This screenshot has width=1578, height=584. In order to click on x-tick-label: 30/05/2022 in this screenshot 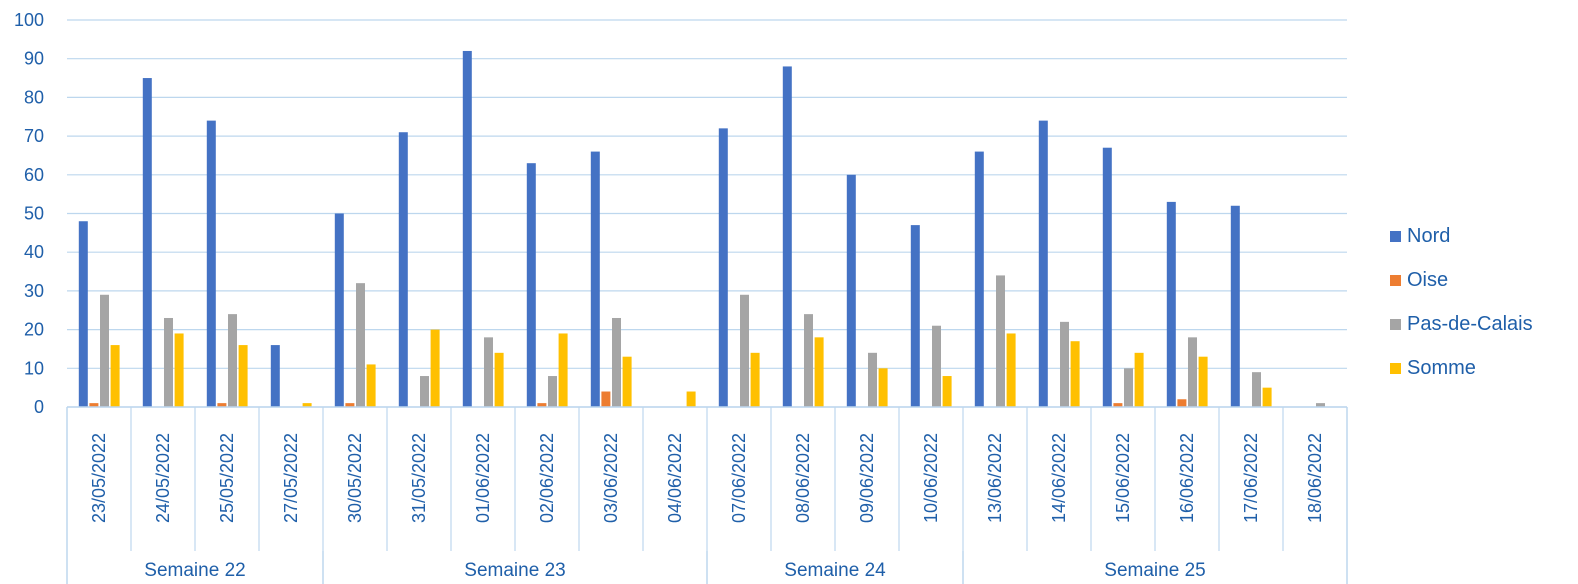, I will do `click(355, 478)`.